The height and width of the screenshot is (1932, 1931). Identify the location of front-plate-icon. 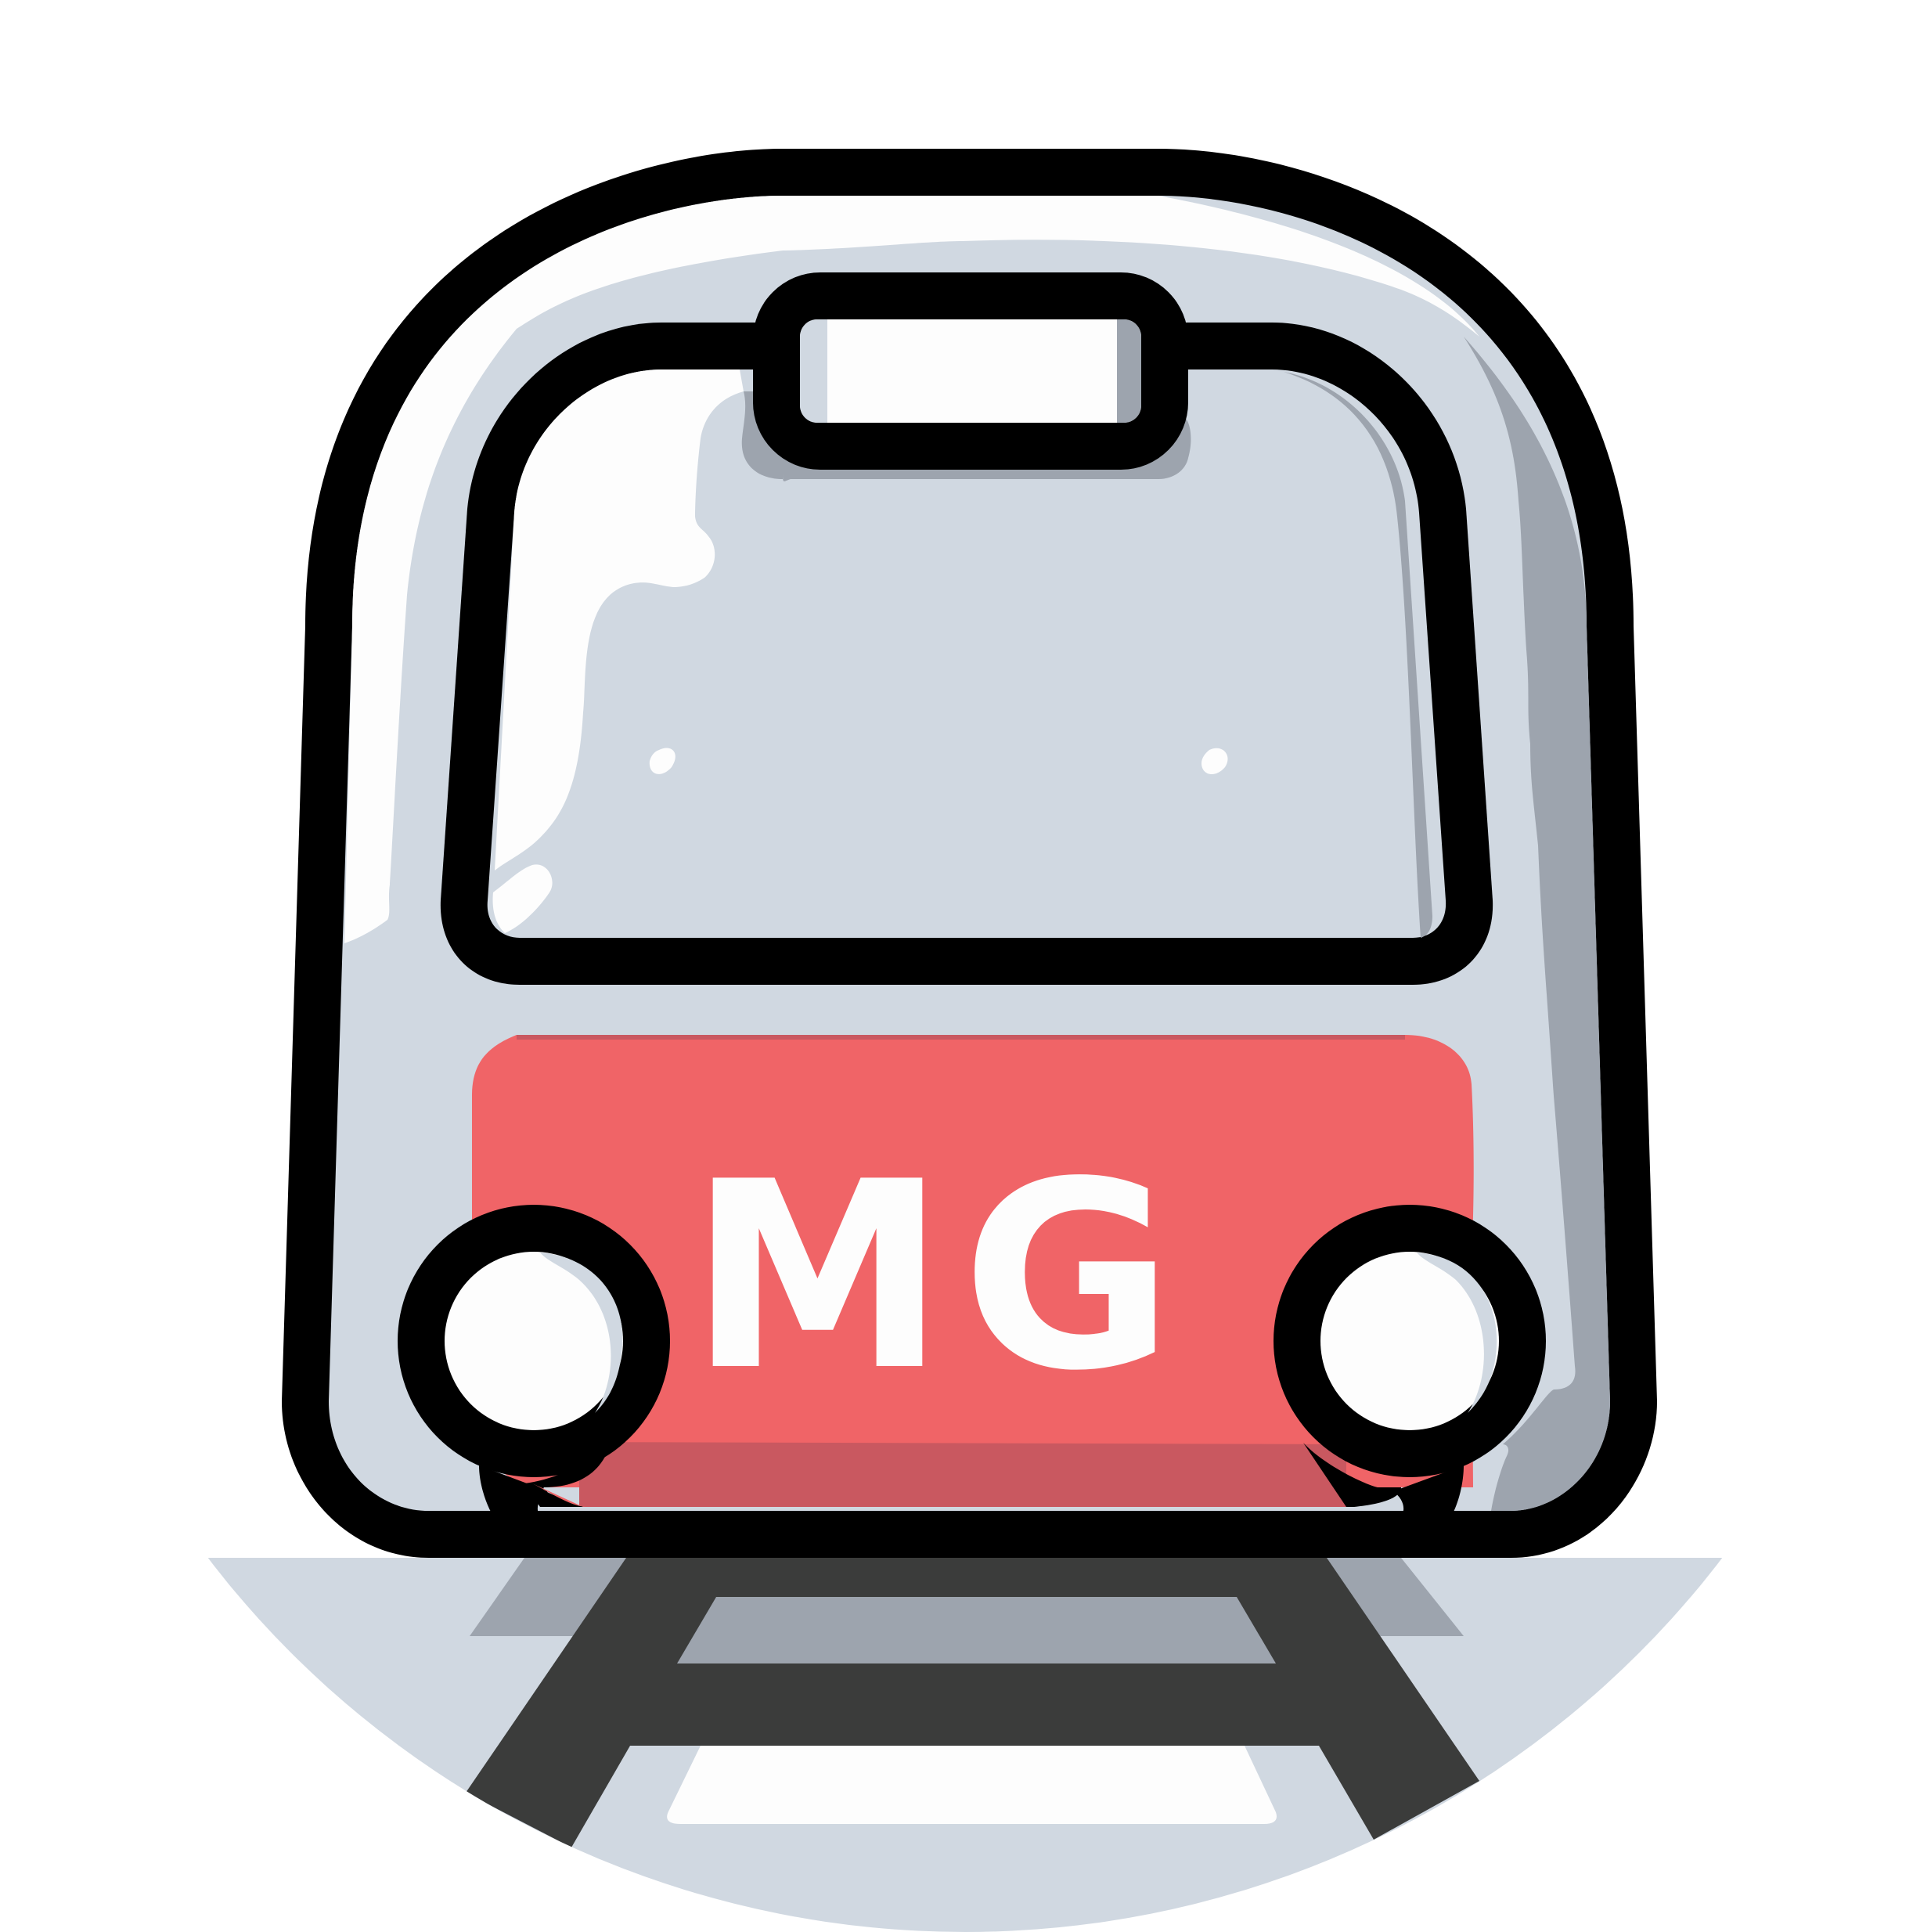
(973, 1271).